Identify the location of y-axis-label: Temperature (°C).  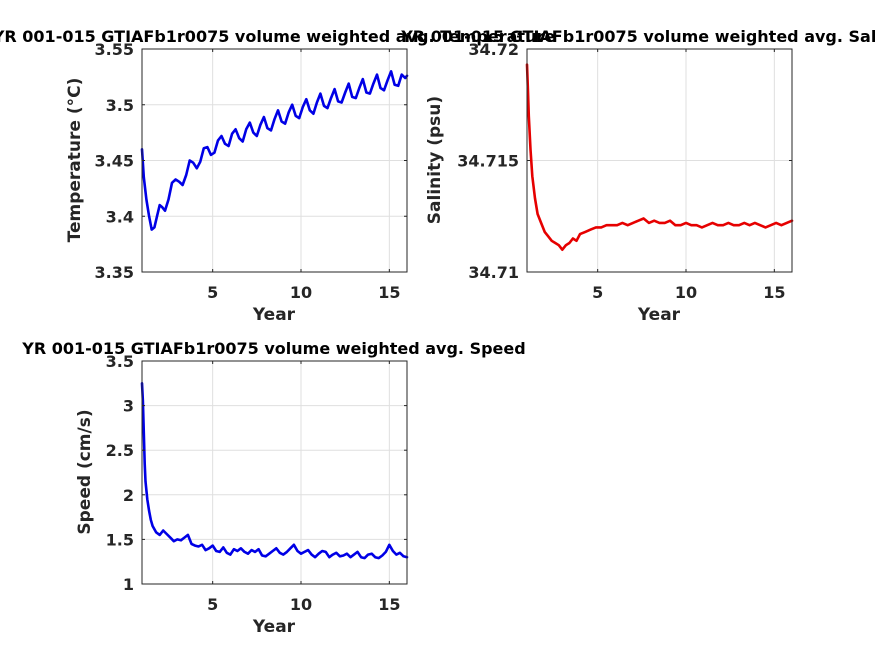
(75, 160).